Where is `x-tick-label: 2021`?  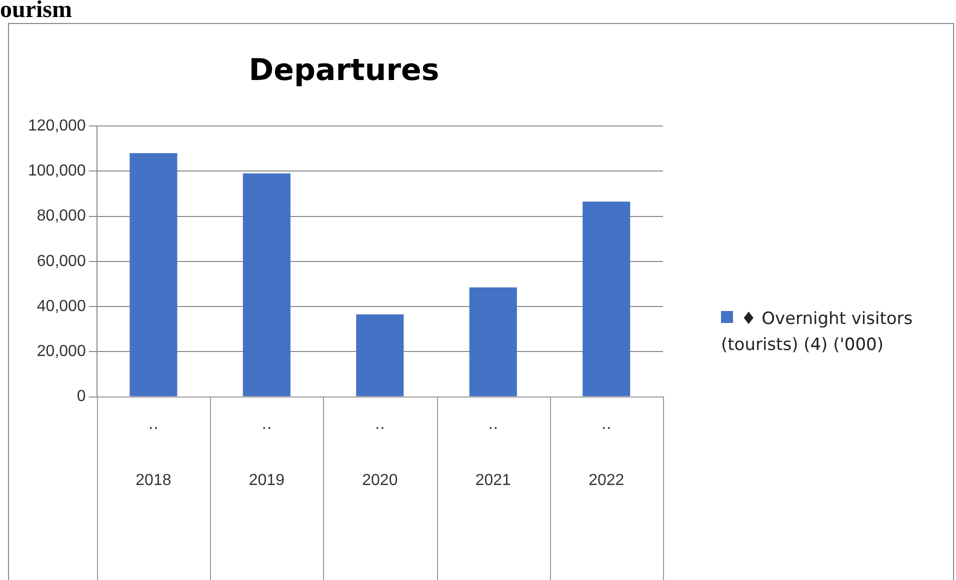 x-tick-label: 2021 is located at coordinates (493, 480).